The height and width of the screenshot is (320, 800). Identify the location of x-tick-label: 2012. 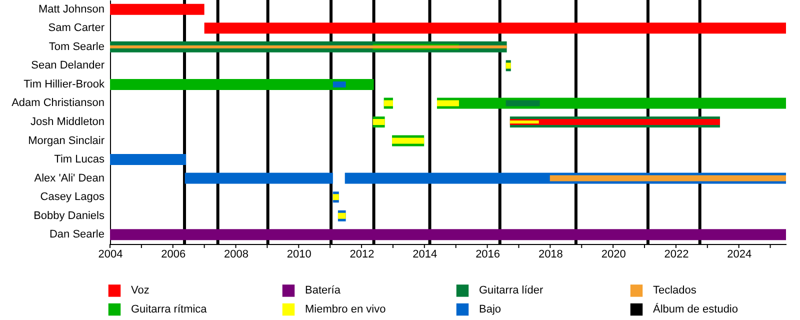
(362, 254).